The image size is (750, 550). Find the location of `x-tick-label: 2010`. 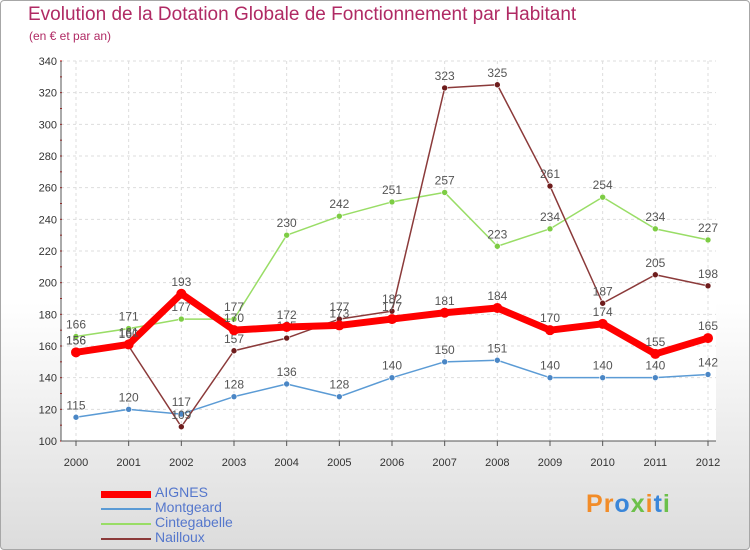

x-tick-label: 2010 is located at coordinates (602, 463).